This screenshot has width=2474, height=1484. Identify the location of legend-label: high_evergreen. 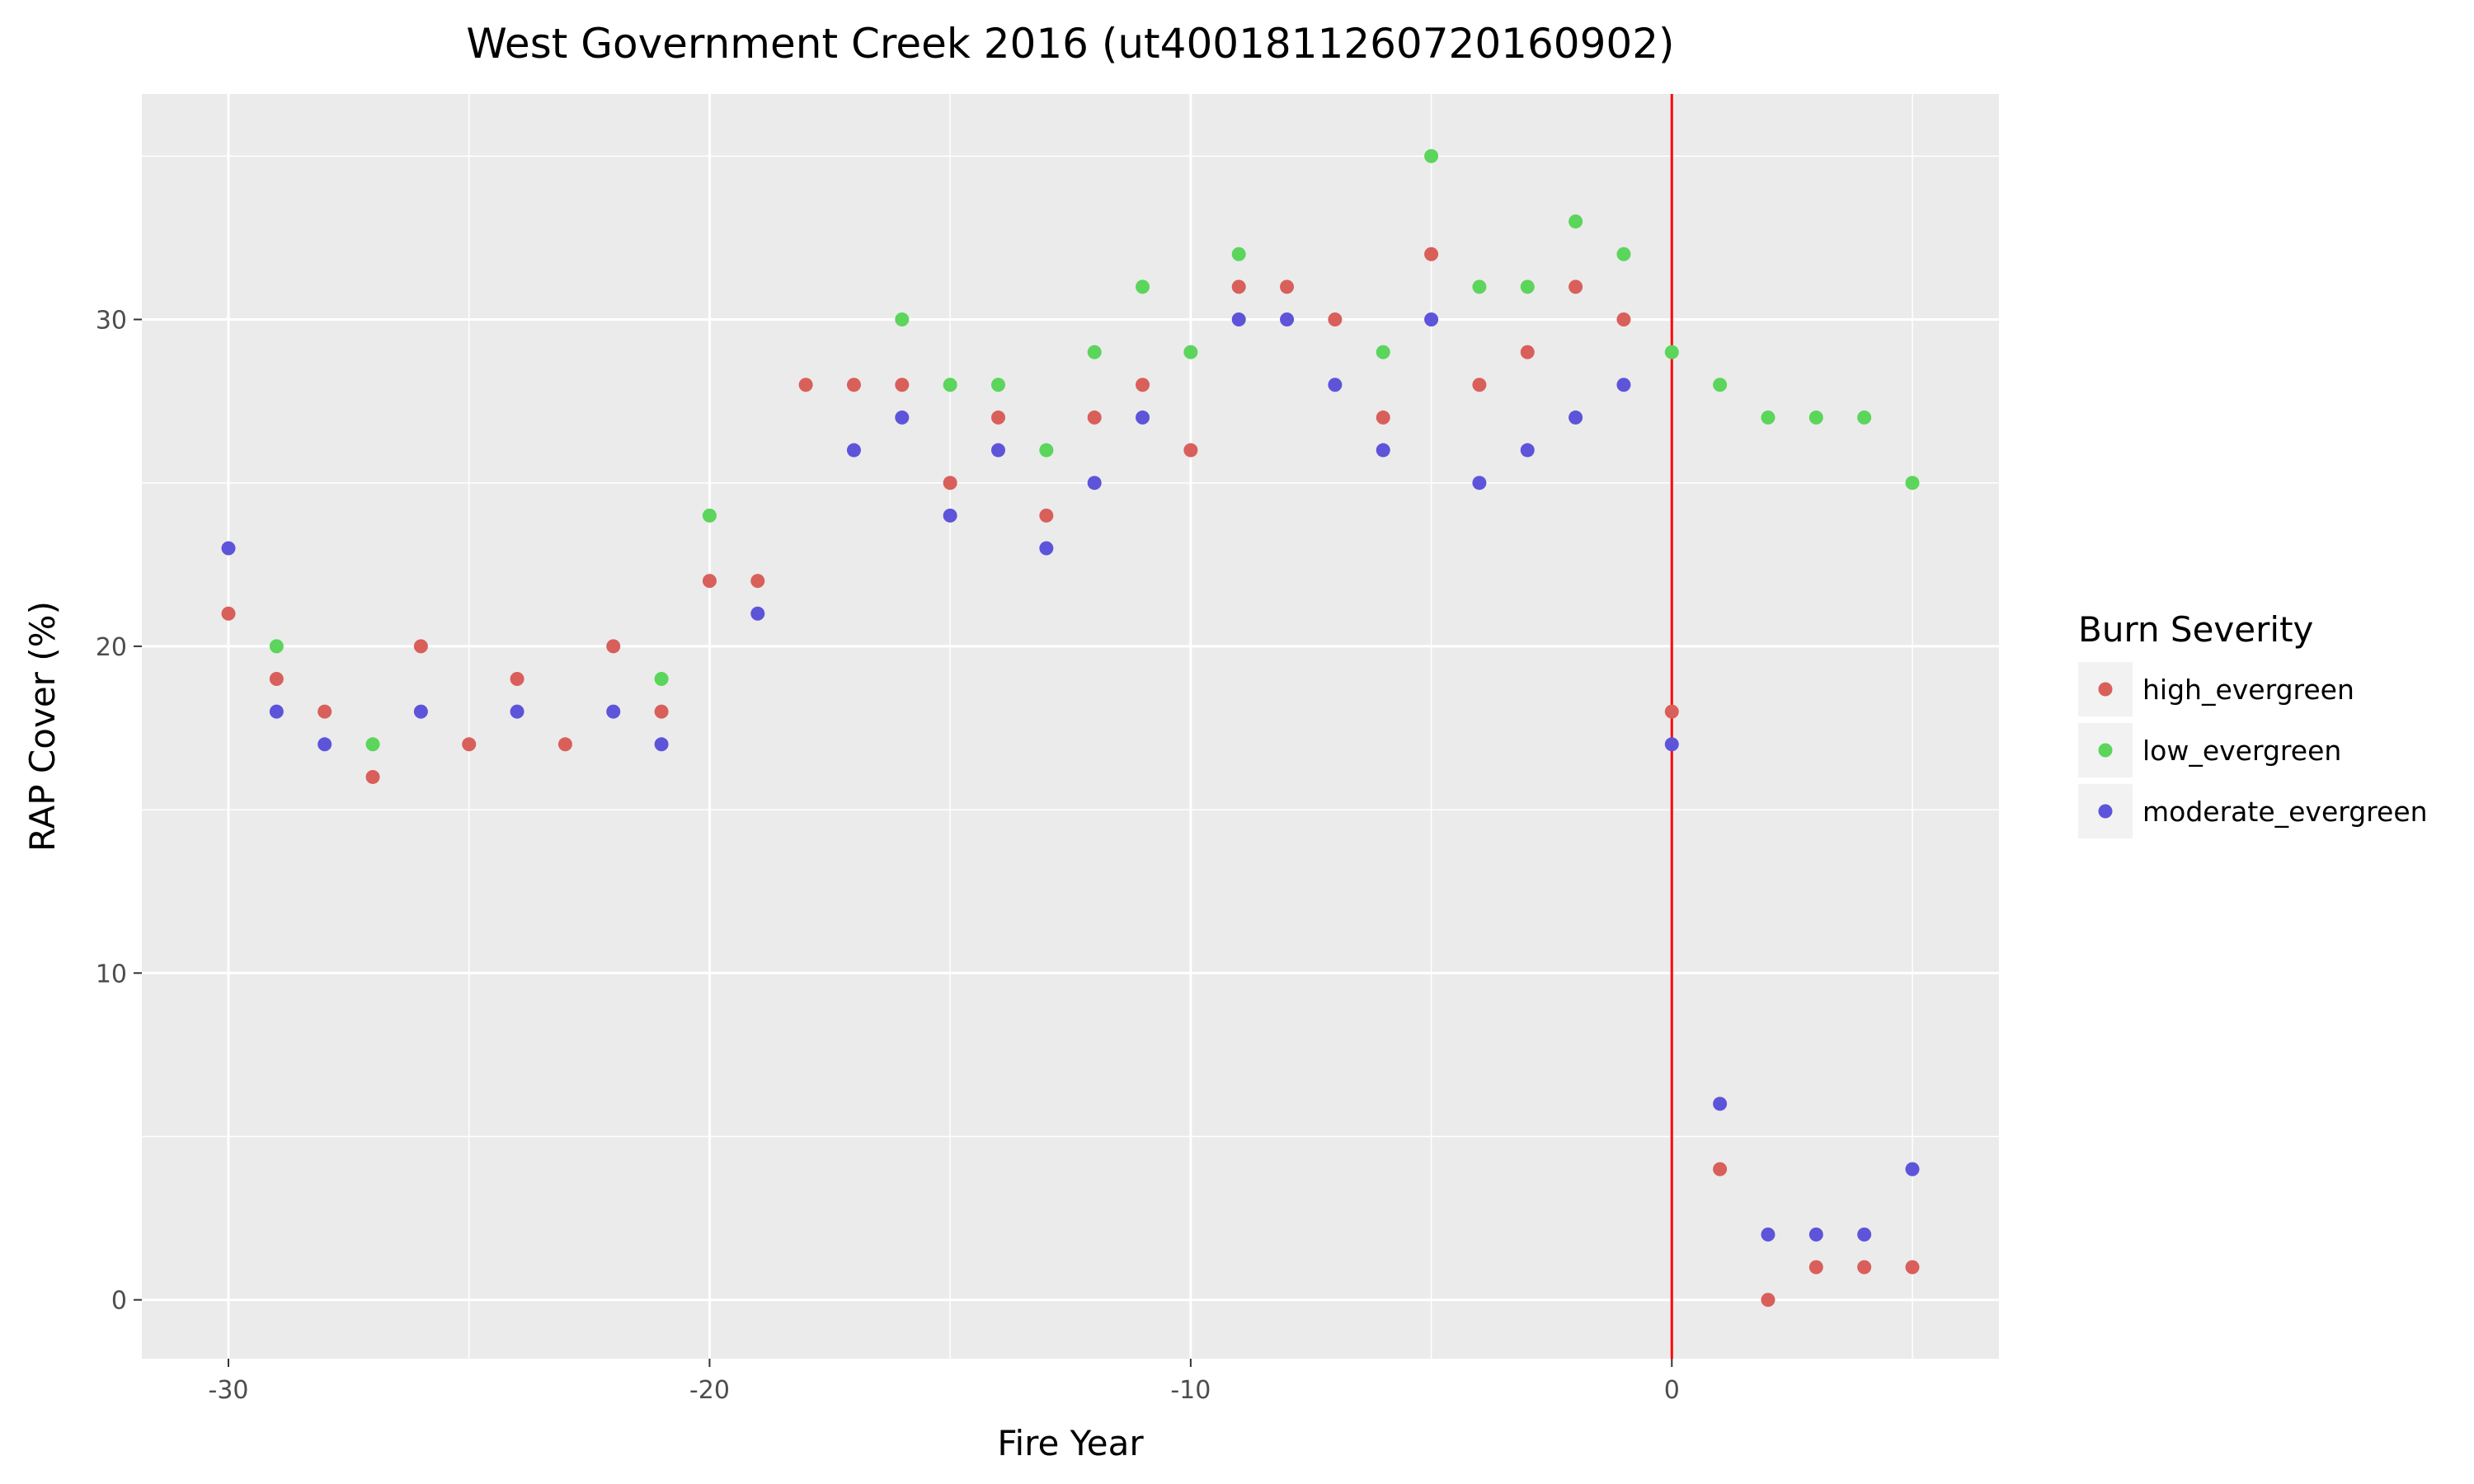
(2248, 690).